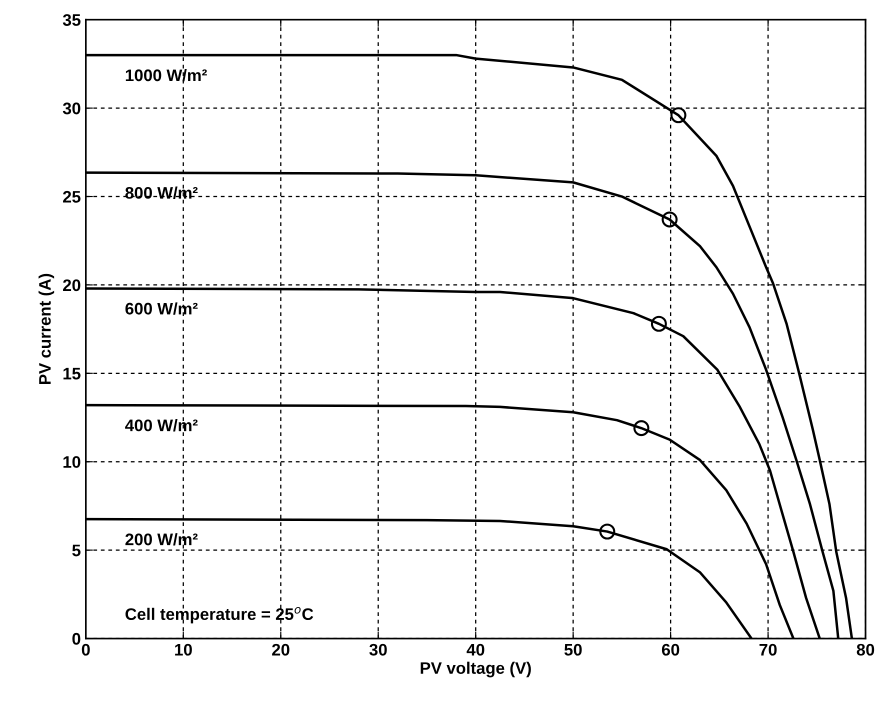 This screenshot has width=885, height=704. I want to click on x-tick-label: 70, so click(768, 650).